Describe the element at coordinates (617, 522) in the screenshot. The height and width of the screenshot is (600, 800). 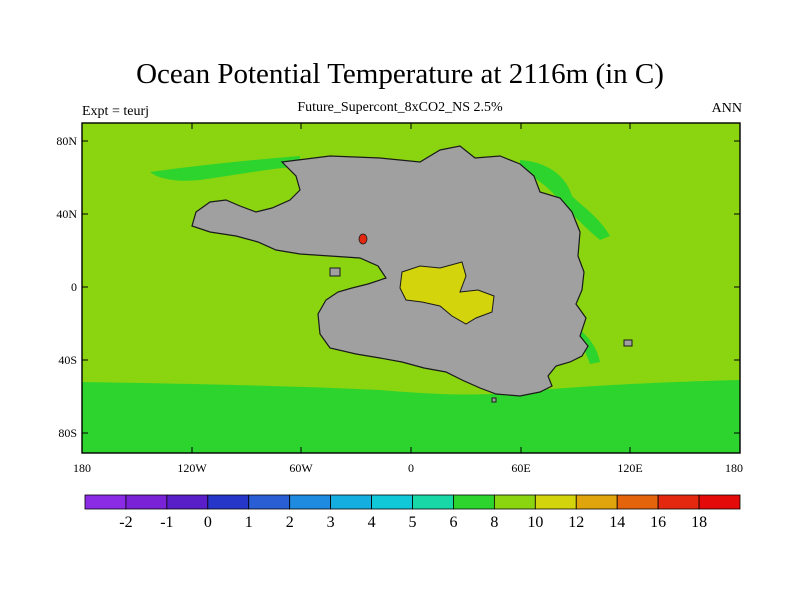
I see `colorbar-label: 14` at that location.